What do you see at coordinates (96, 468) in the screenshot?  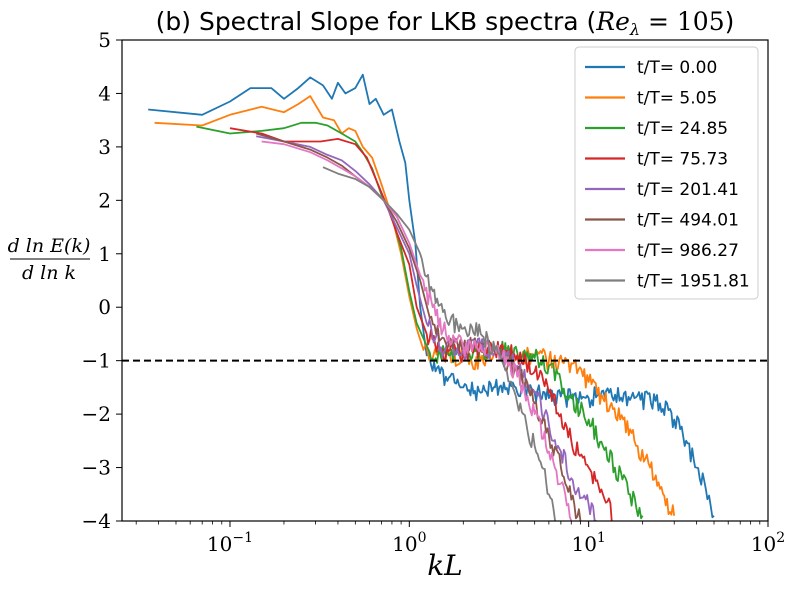 I see `y-tick-label: −3` at bounding box center [96, 468].